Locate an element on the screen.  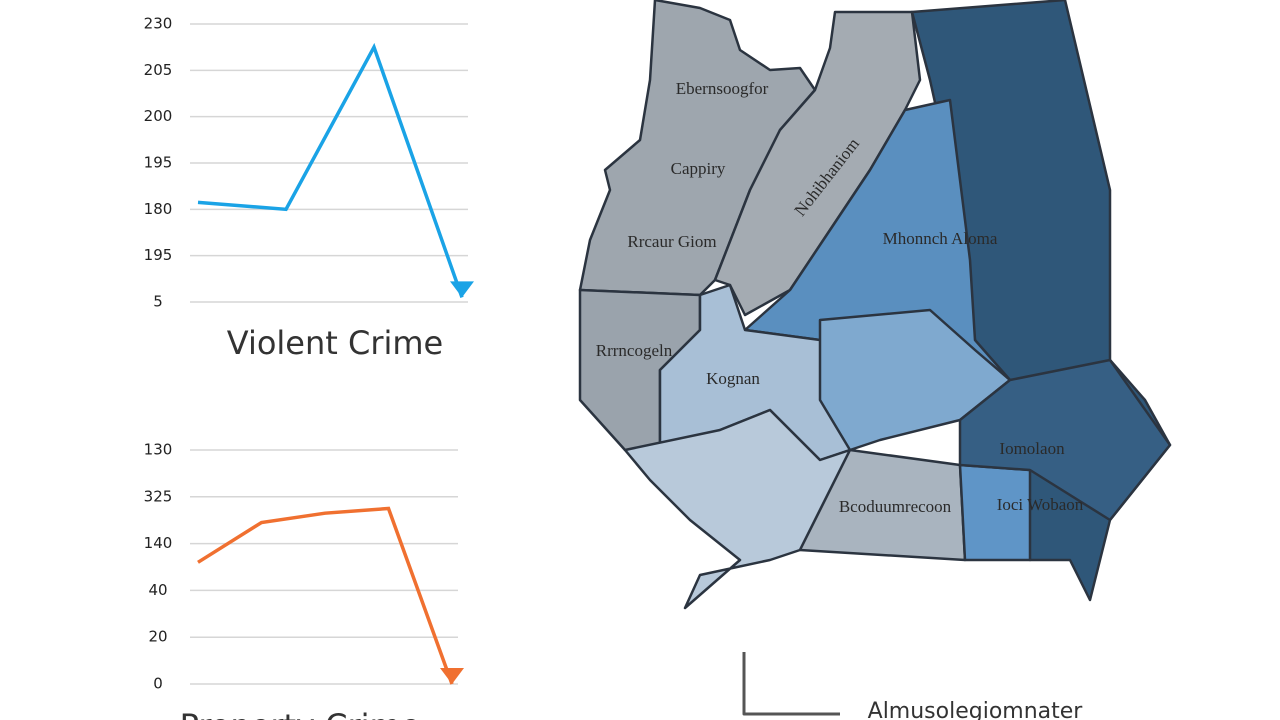
y-tick-label: 40 is located at coordinates (157, 590).